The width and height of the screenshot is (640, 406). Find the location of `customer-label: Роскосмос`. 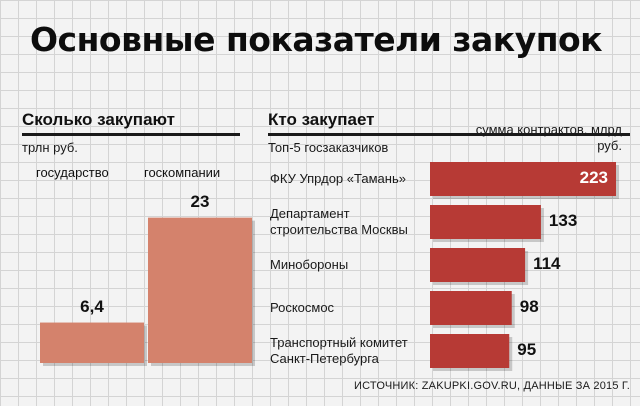

customer-label: Роскосмос is located at coordinates (302, 307).